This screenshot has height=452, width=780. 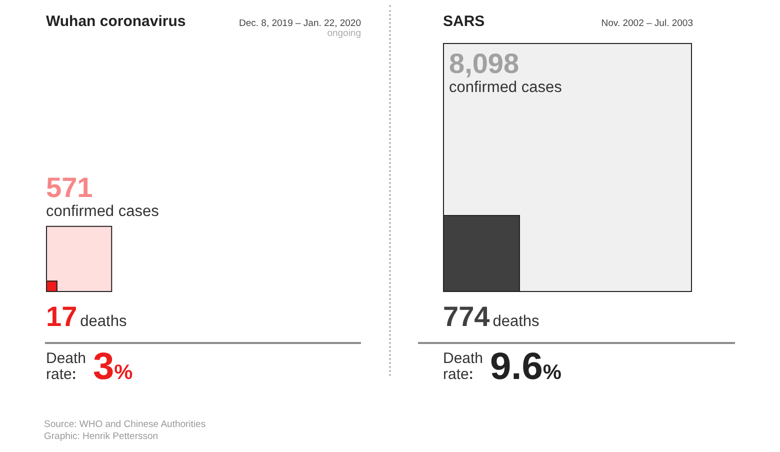 I want to click on text: Graphic: Henrik Pettersson, so click(x=101, y=436).